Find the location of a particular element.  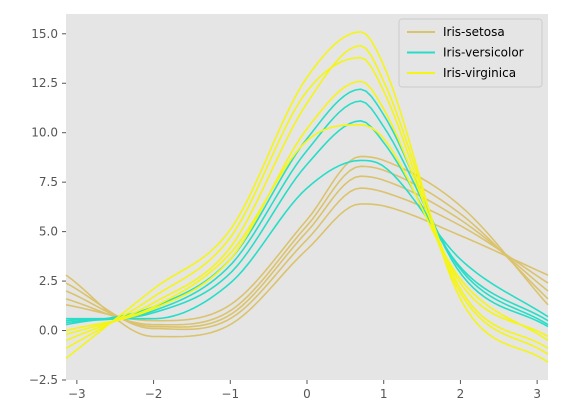

y-tick-label: 7.5 is located at coordinates (48, 182).